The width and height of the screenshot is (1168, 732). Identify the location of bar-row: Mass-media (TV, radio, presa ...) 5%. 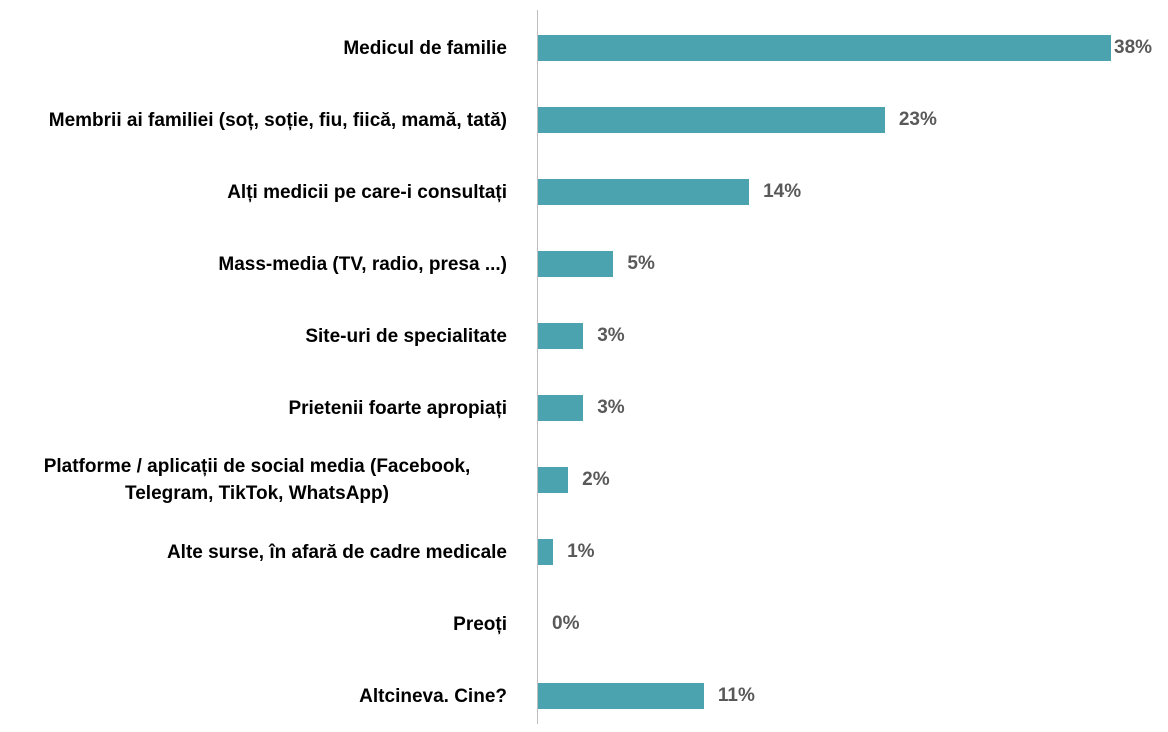
(584, 264).